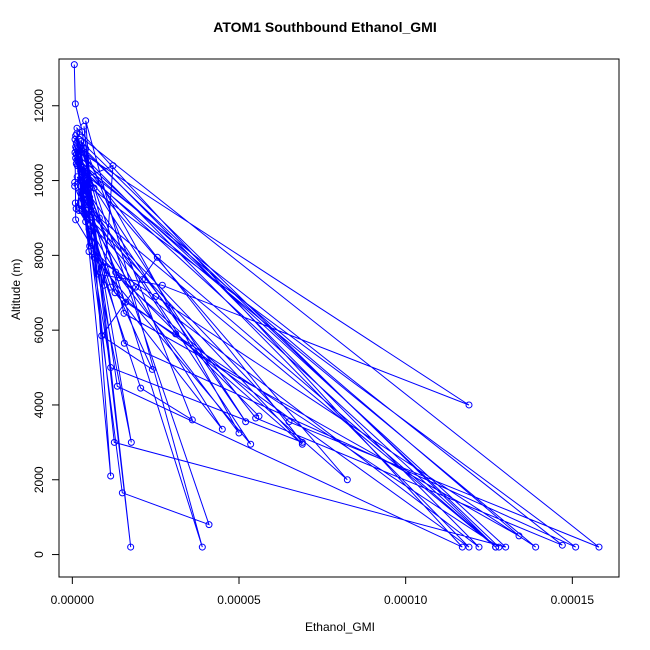 The width and height of the screenshot is (650, 650). Describe the element at coordinates (39, 554) in the screenshot. I see `y-tick-label: 0` at that location.